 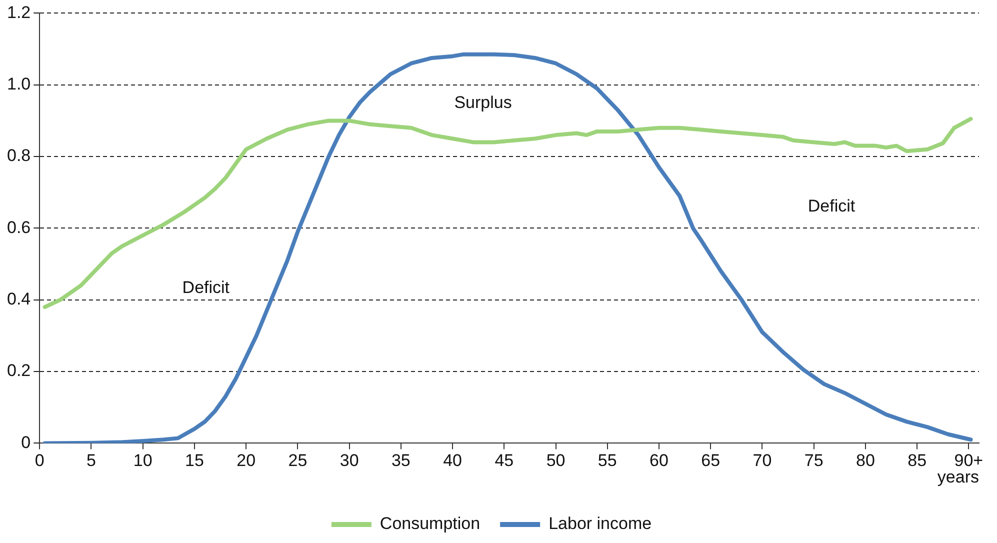 What do you see at coordinates (18, 299) in the screenshot?
I see `y-tick-label: 0.4` at bounding box center [18, 299].